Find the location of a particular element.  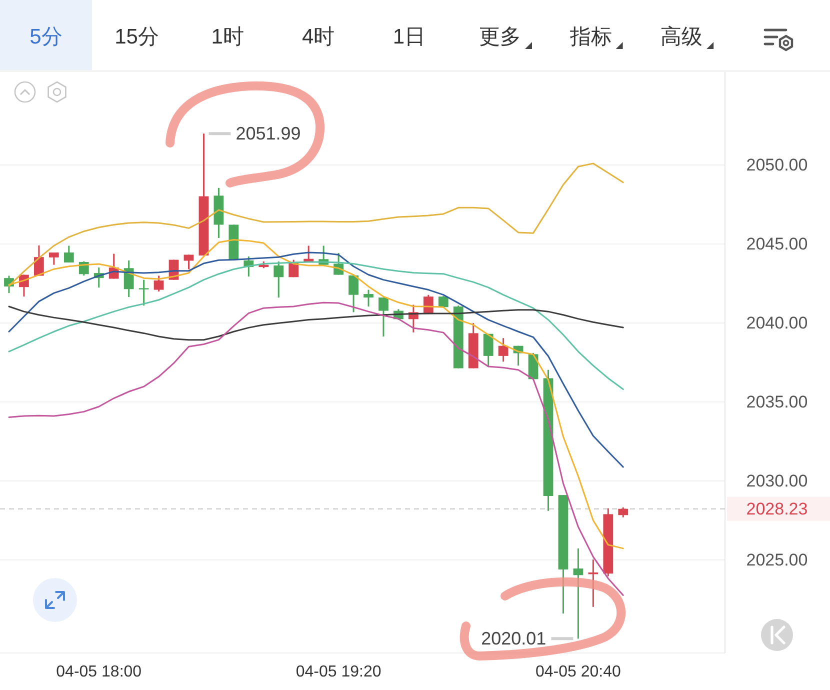

text: 1日 is located at coordinates (409, 37).